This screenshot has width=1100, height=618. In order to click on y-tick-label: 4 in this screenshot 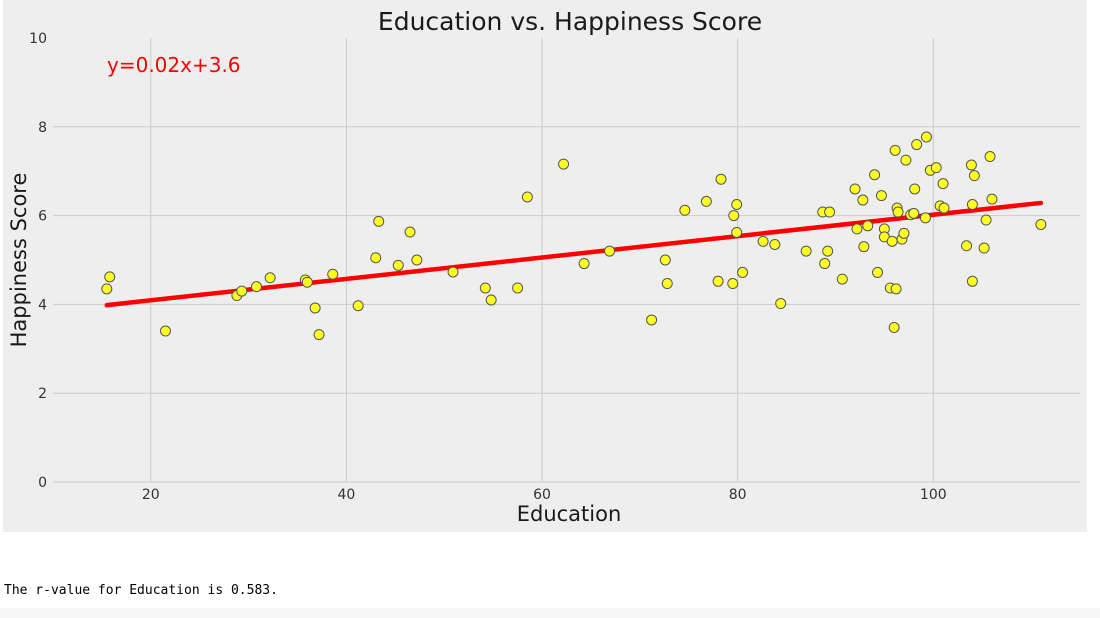, I will do `click(42, 305)`.